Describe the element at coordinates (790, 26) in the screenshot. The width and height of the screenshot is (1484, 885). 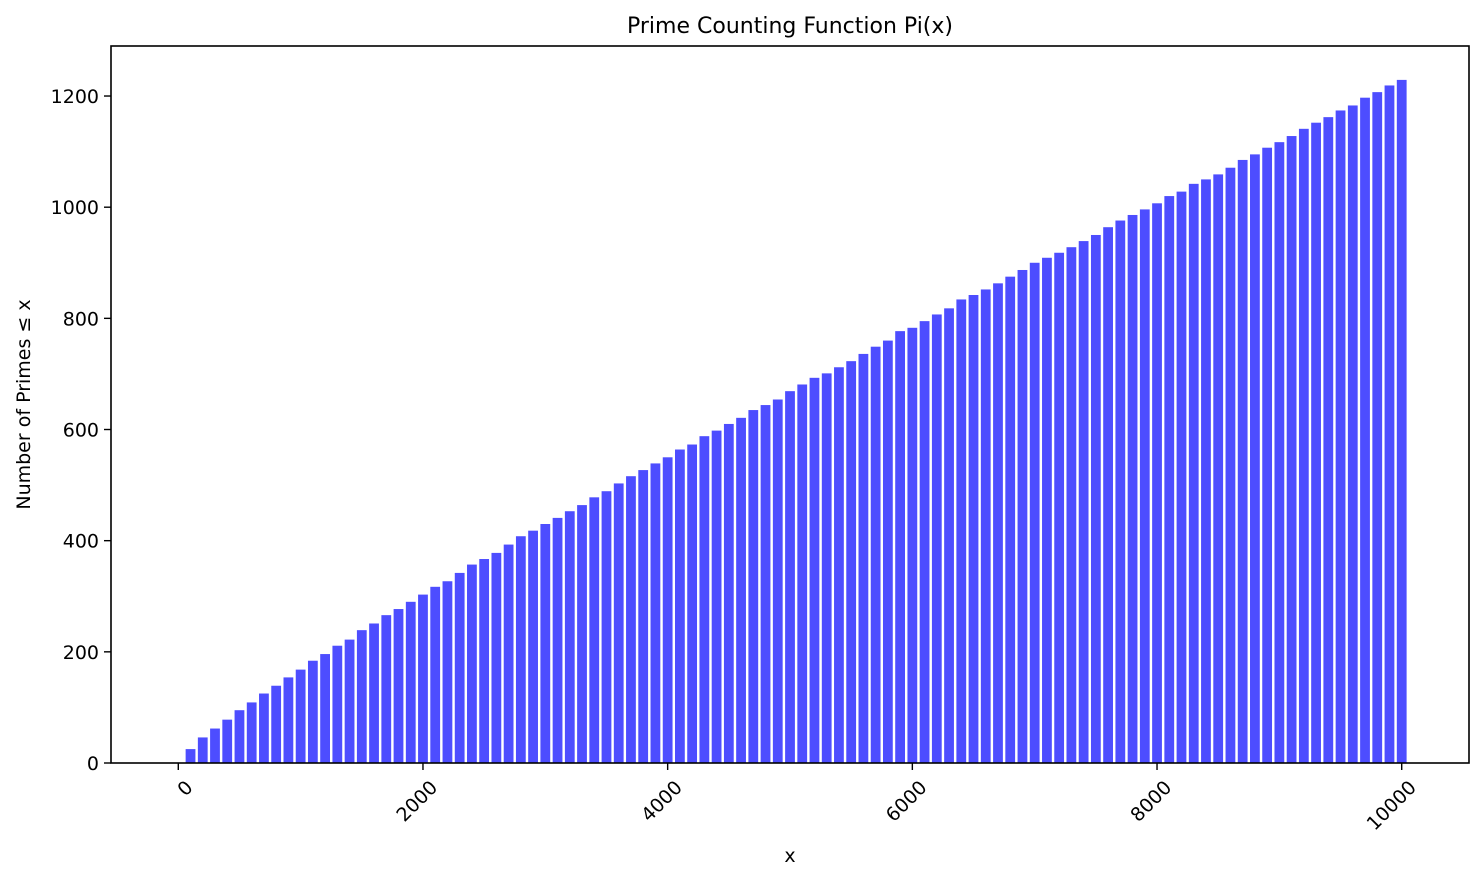
I see `chart-title: Prime Counting Function Pi(x)` at that location.